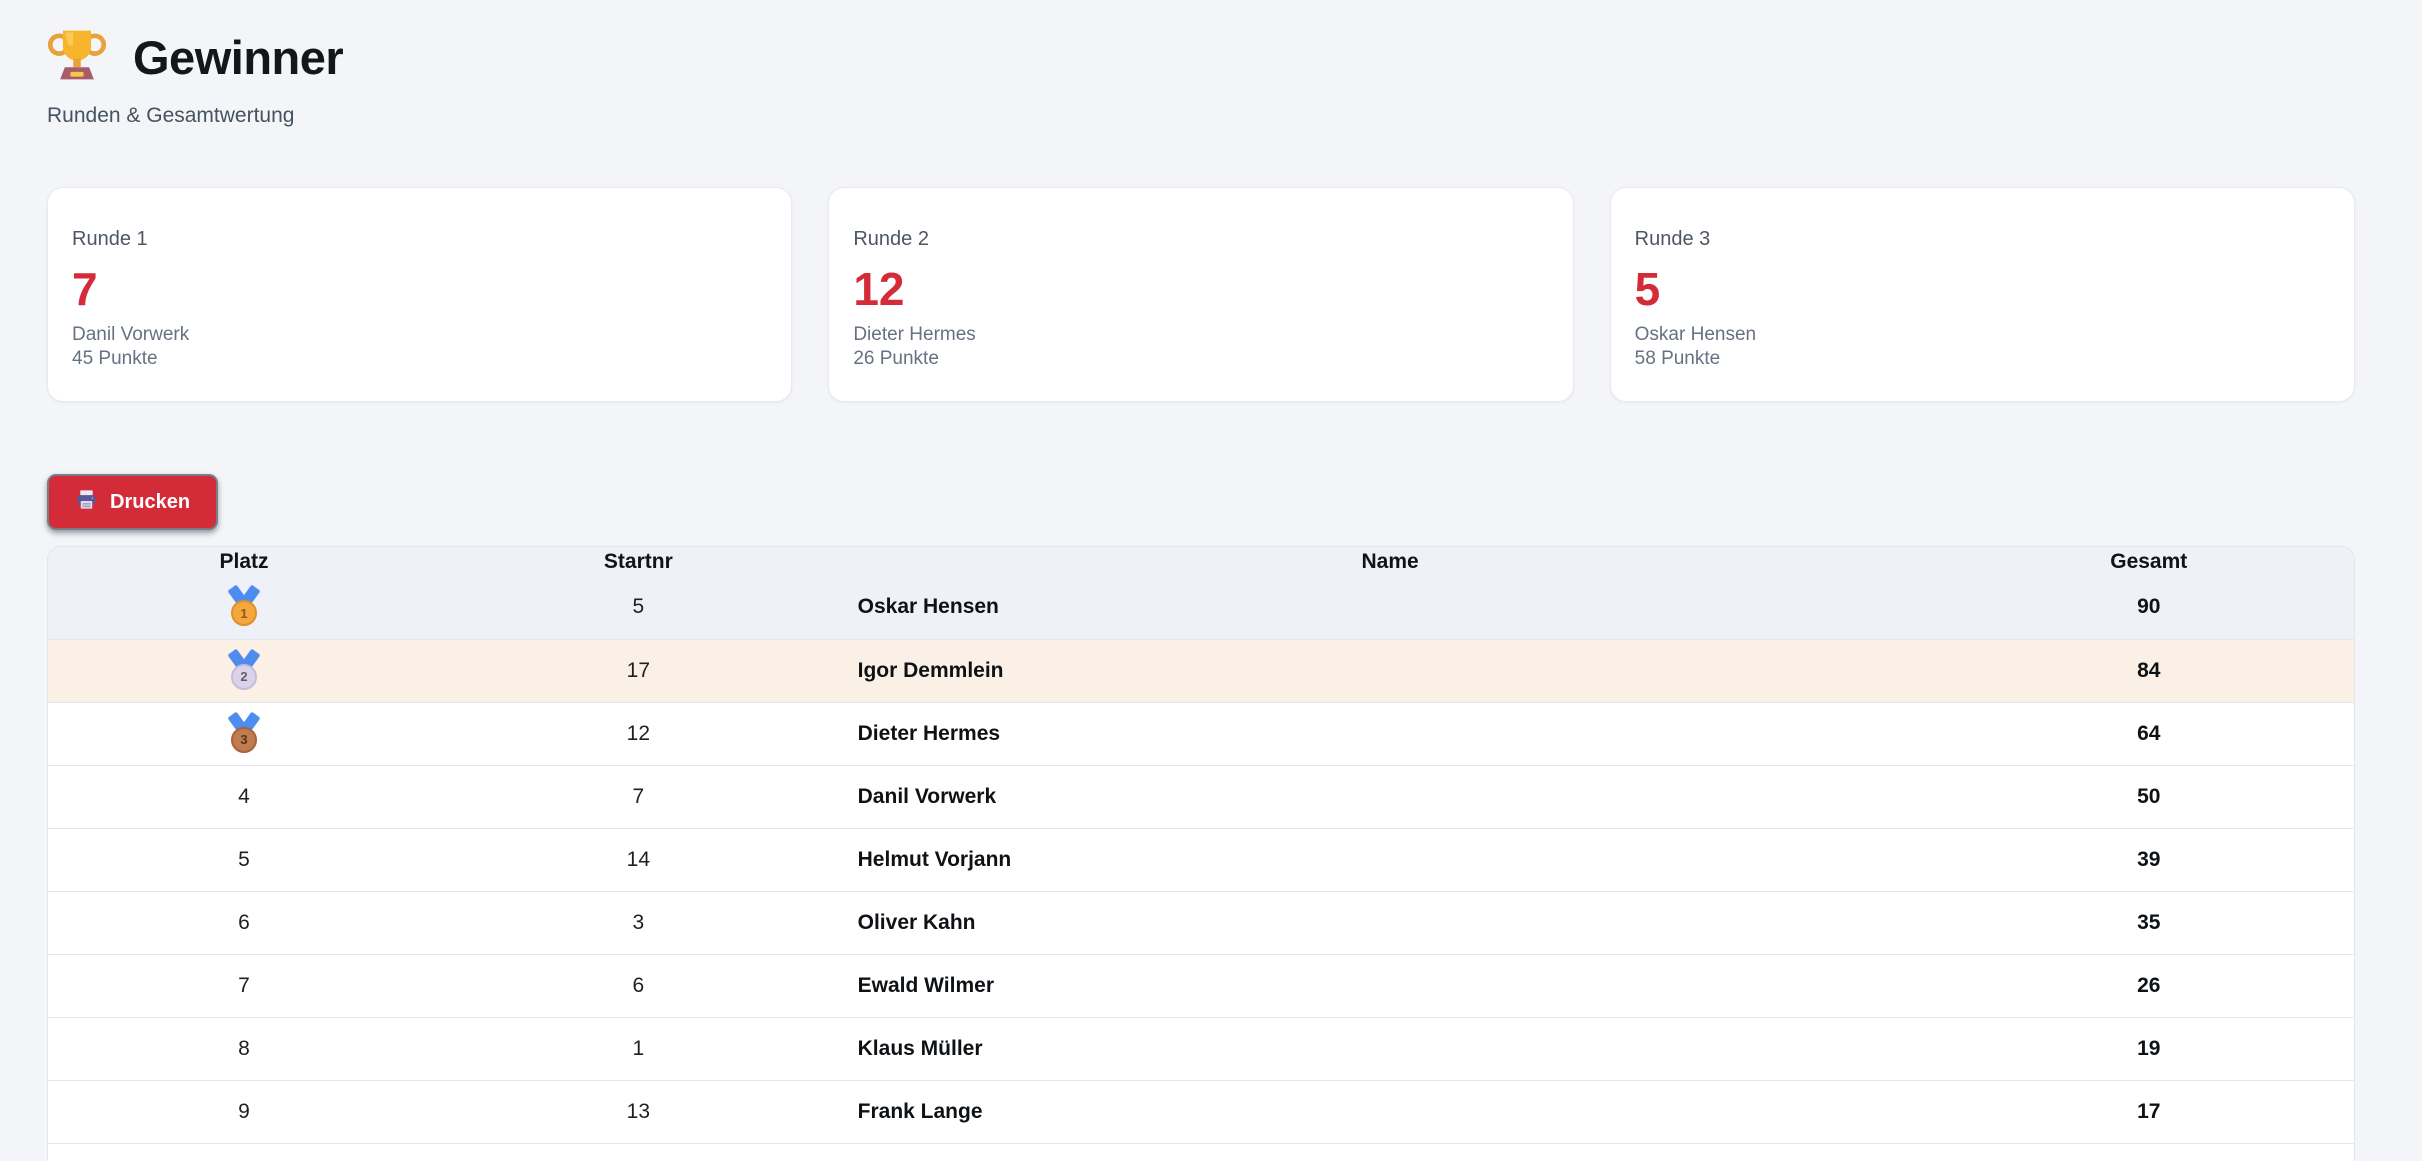 The height and width of the screenshot is (1161, 2422). Describe the element at coordinates (2148, 1111) in the screenshot. I see `gesamt-cell: 17` at that location.